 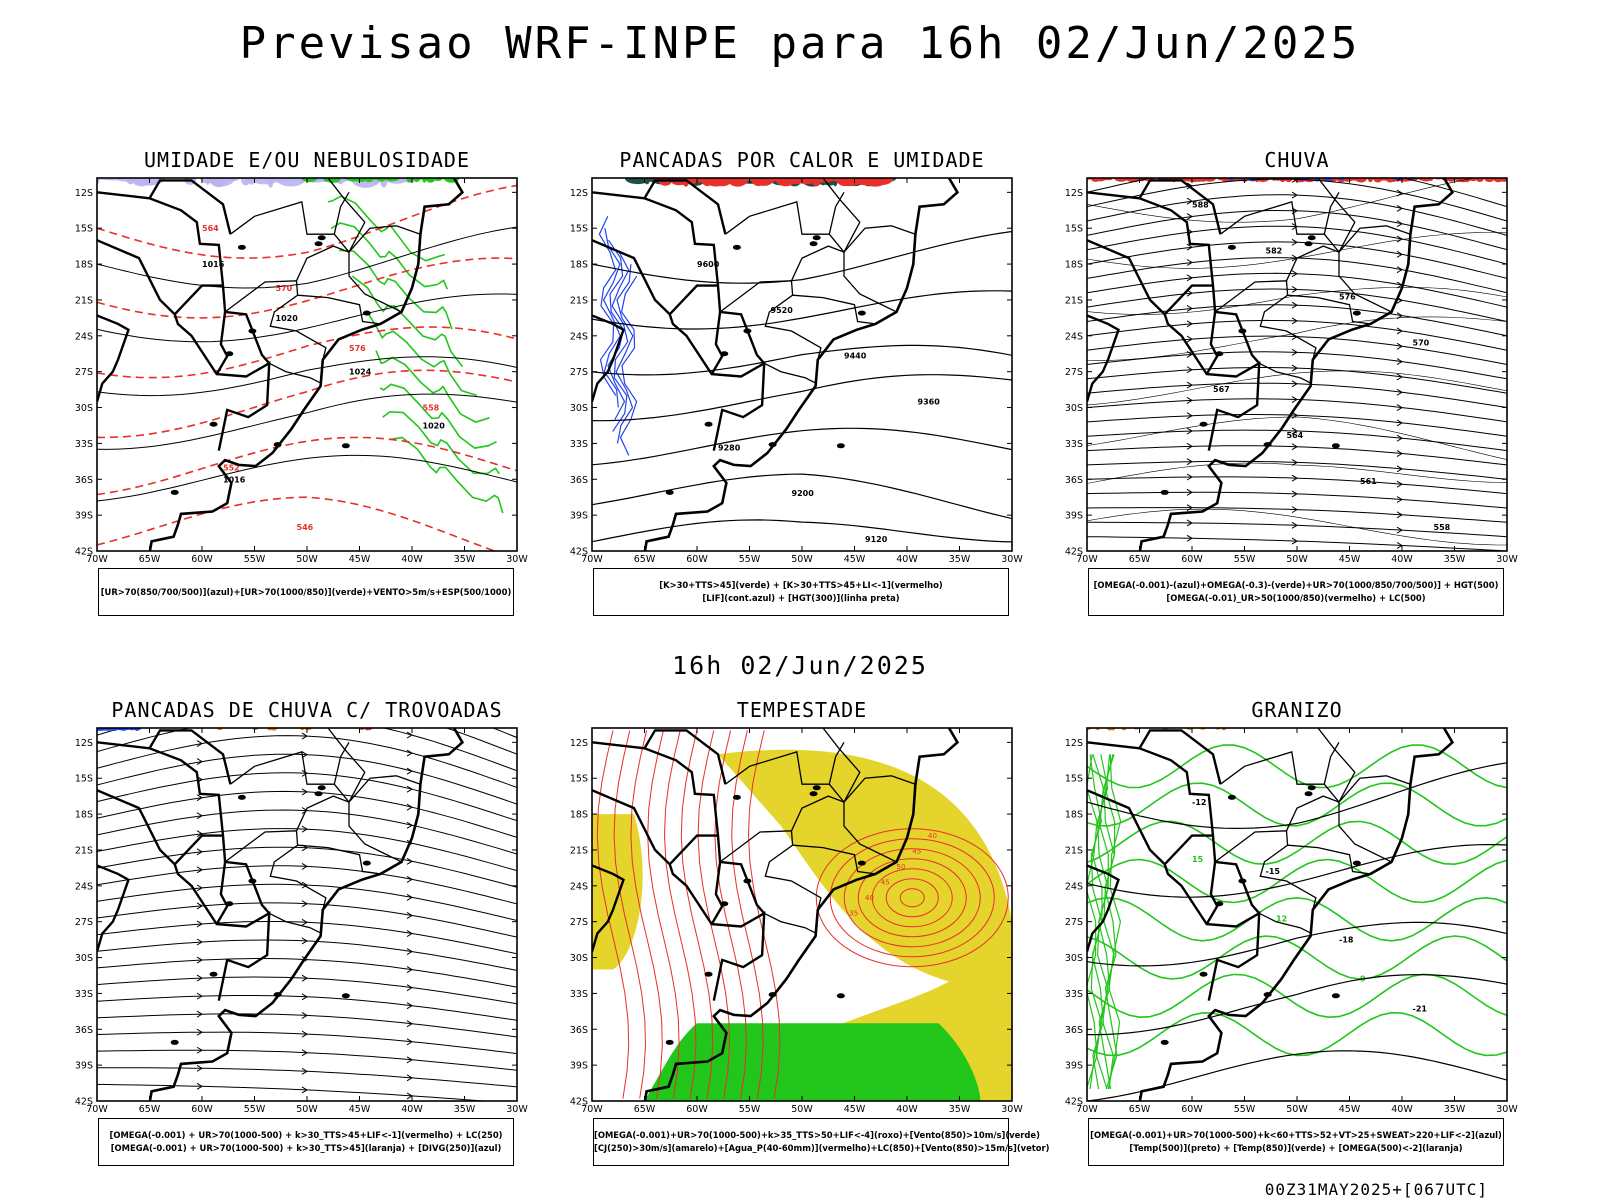 What do you see at coordinates (1442, 527) in the screenshot?
I see `contour-label: 558` at bounding box center [1442, 527].